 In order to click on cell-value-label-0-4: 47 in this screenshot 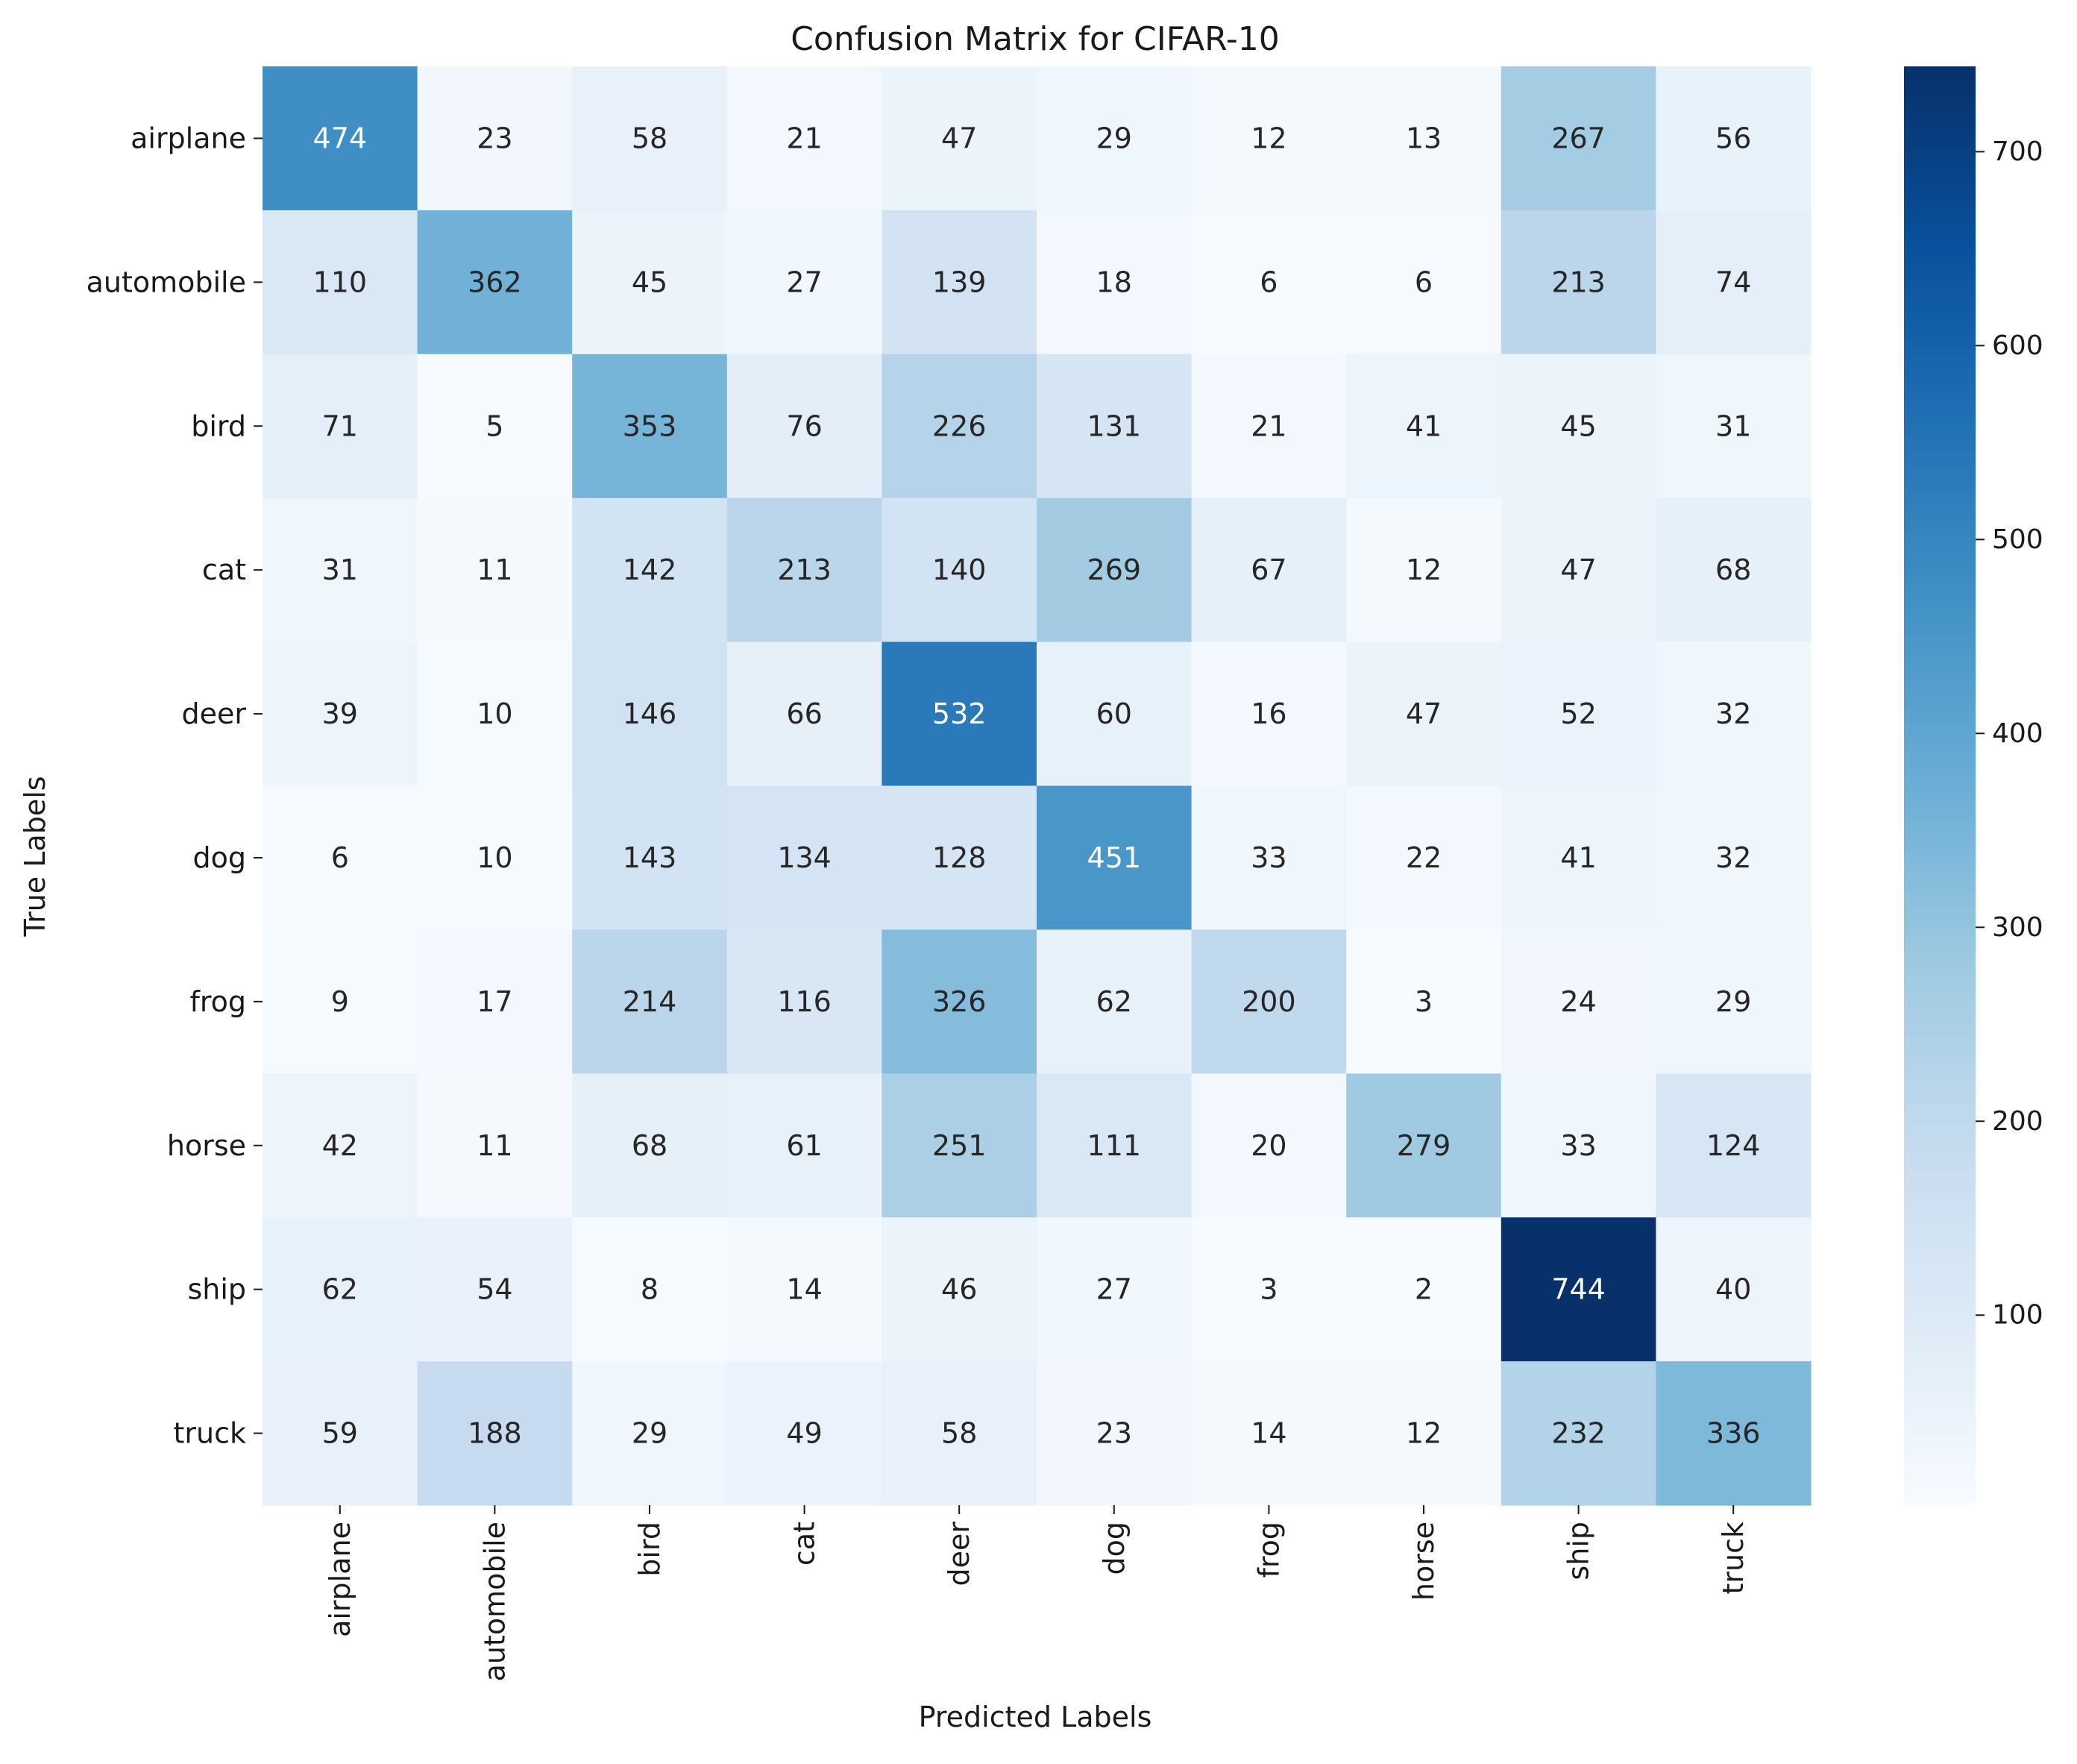, I will do `click(959, 138)`.